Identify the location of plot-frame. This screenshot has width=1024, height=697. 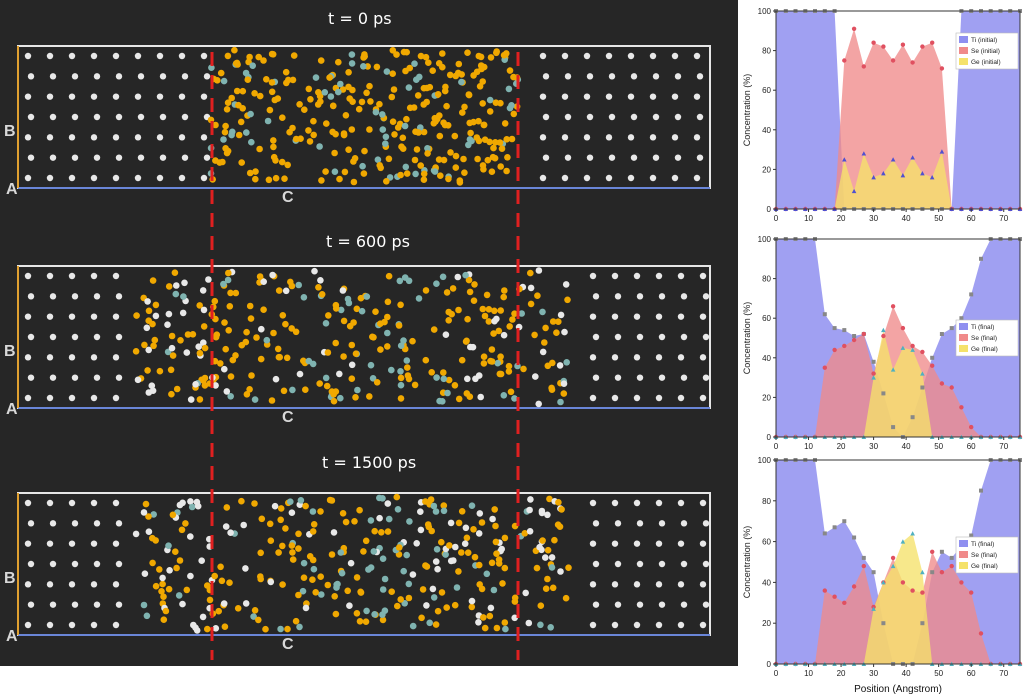
(898, 562).